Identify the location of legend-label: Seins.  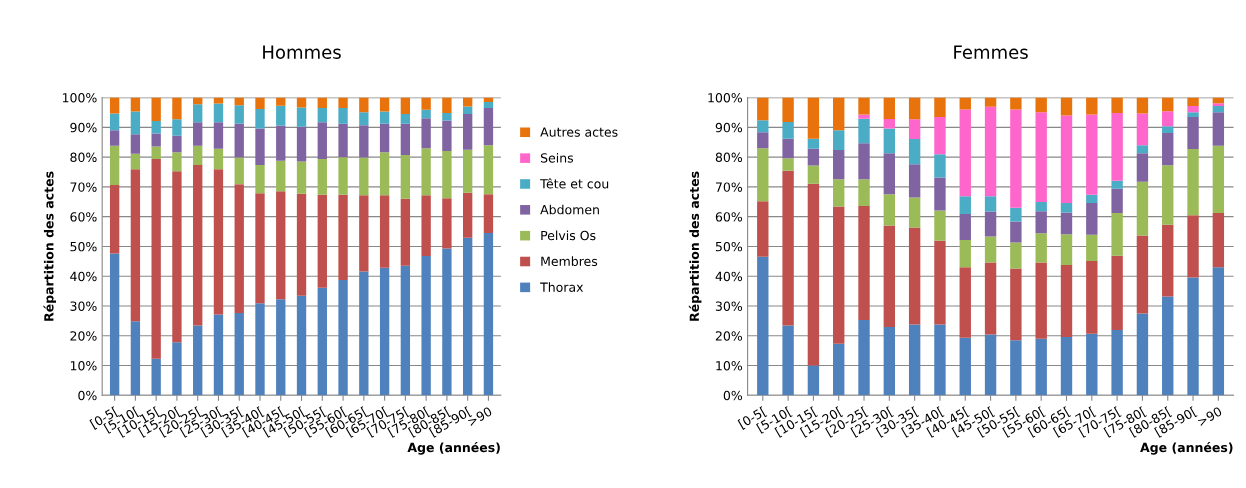
(557, 157).